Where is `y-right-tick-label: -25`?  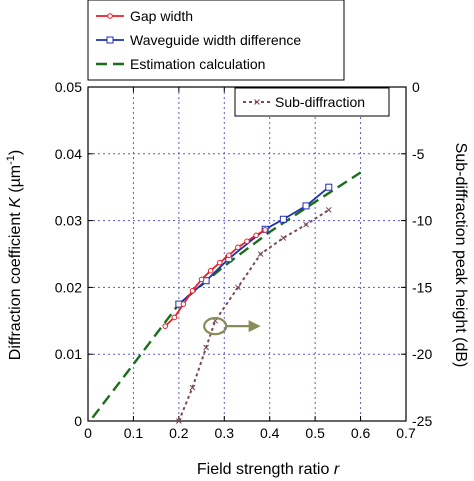 y-right-tick-label: -25 is located at coordinates (422, 421).